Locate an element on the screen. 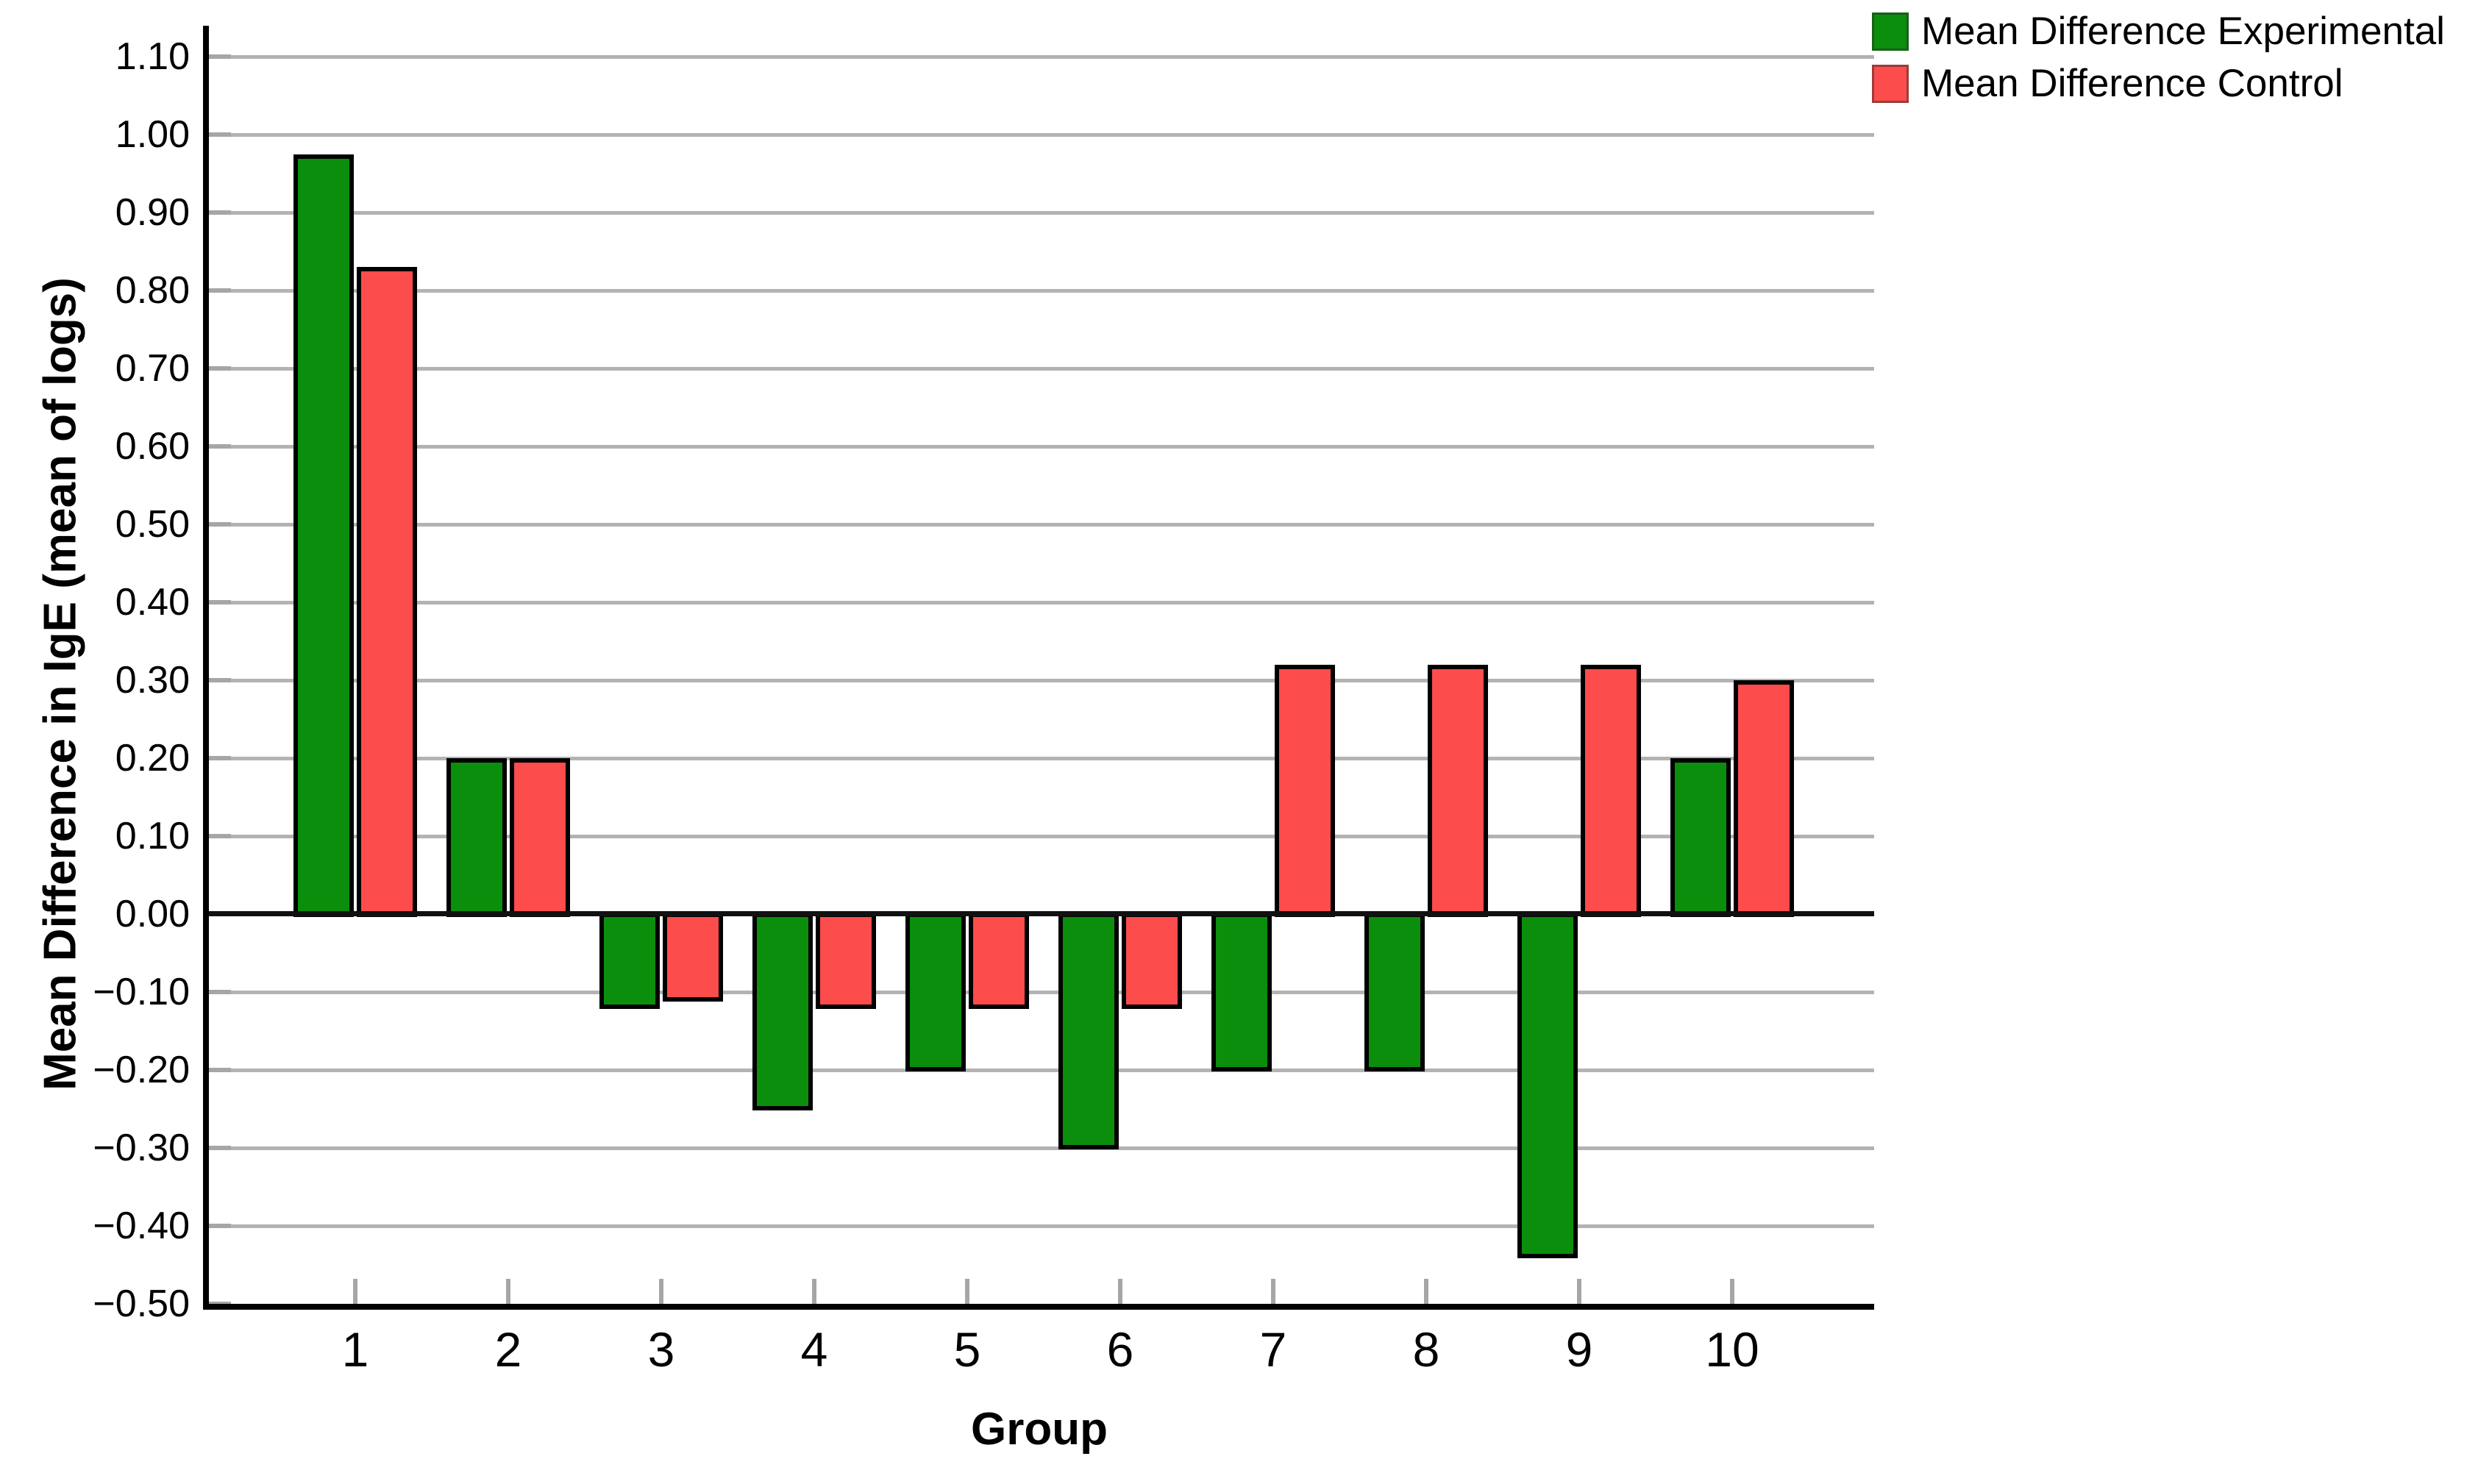 This screenshot has height=1484, width=2492. y-tick-label: 1.00 is located at coordinates (152, 134).